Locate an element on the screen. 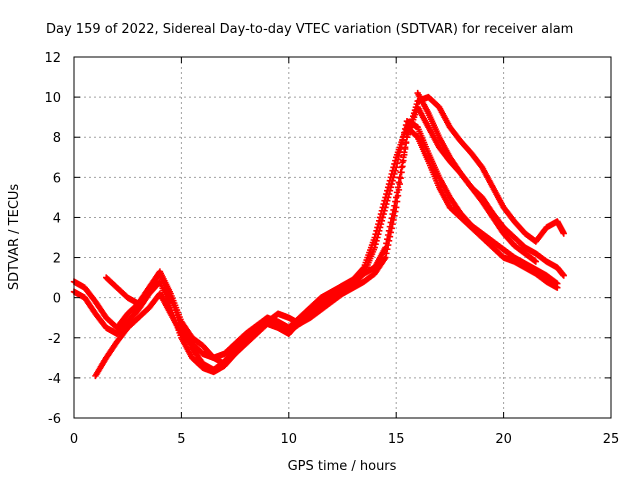 The width and height of the screenshot is (640, 480). x-tick-label: 5 is located at coordinates (181, 439).